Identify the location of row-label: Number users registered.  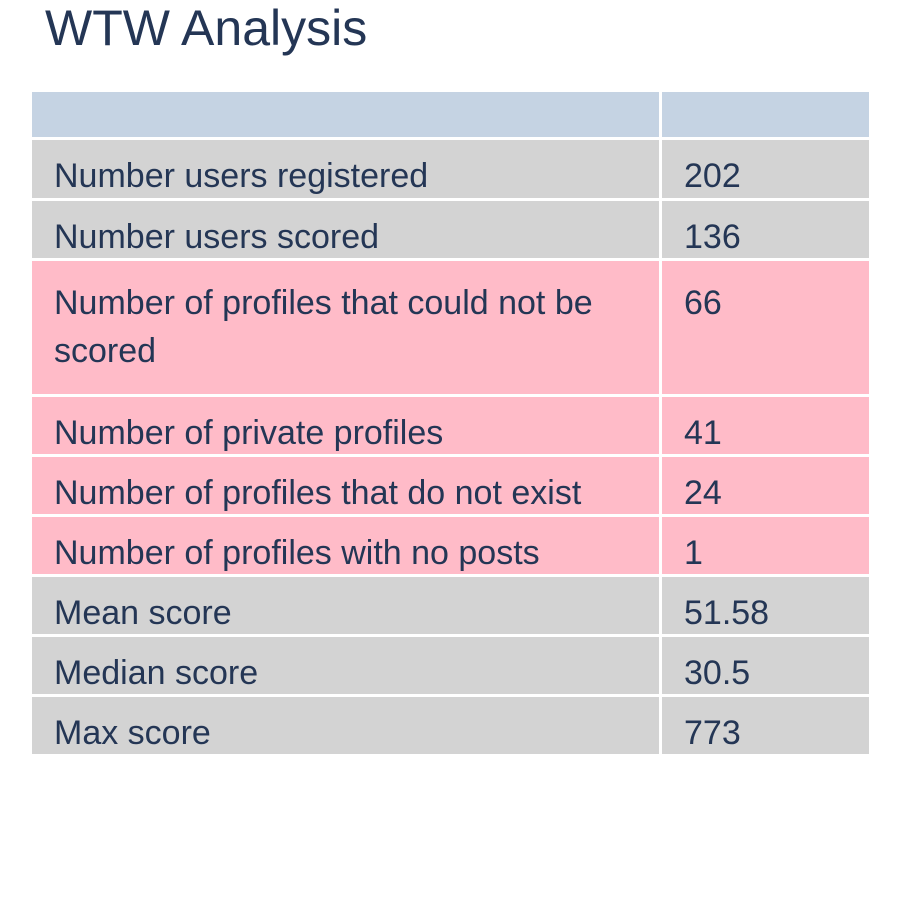
(345, 169).